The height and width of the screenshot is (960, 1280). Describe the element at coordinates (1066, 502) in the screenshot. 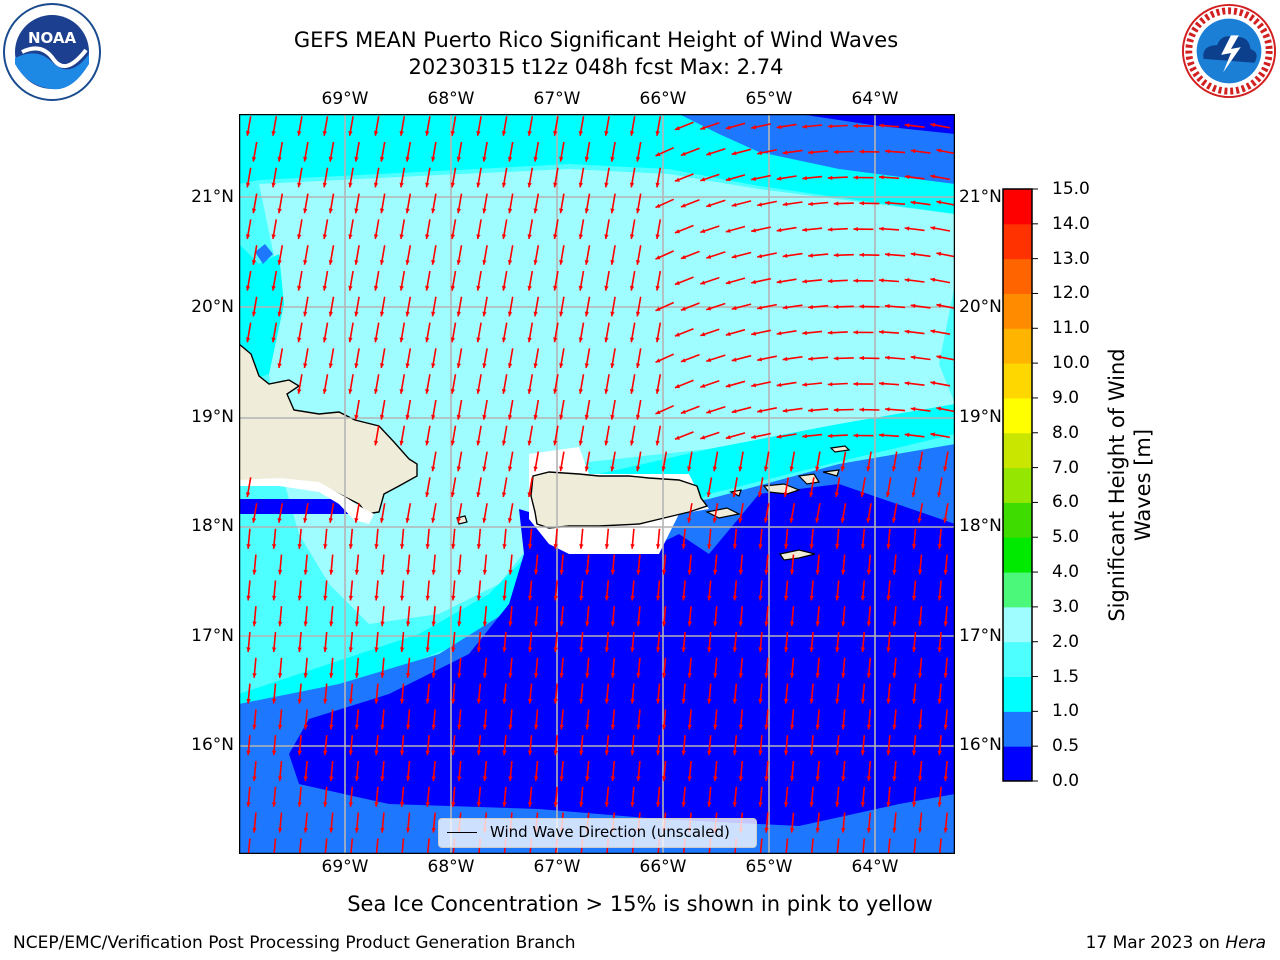

I see `colorbar-tick-label: 6.0` at that location.